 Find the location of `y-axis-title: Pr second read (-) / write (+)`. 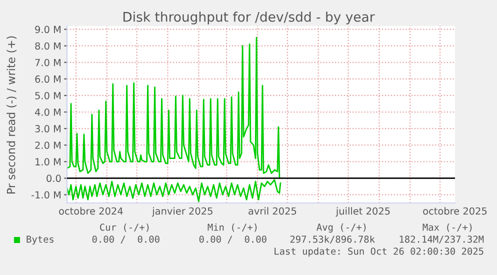

y-axis-title: Pr second read (-) / write (+) is located at coordinates (11, 115).